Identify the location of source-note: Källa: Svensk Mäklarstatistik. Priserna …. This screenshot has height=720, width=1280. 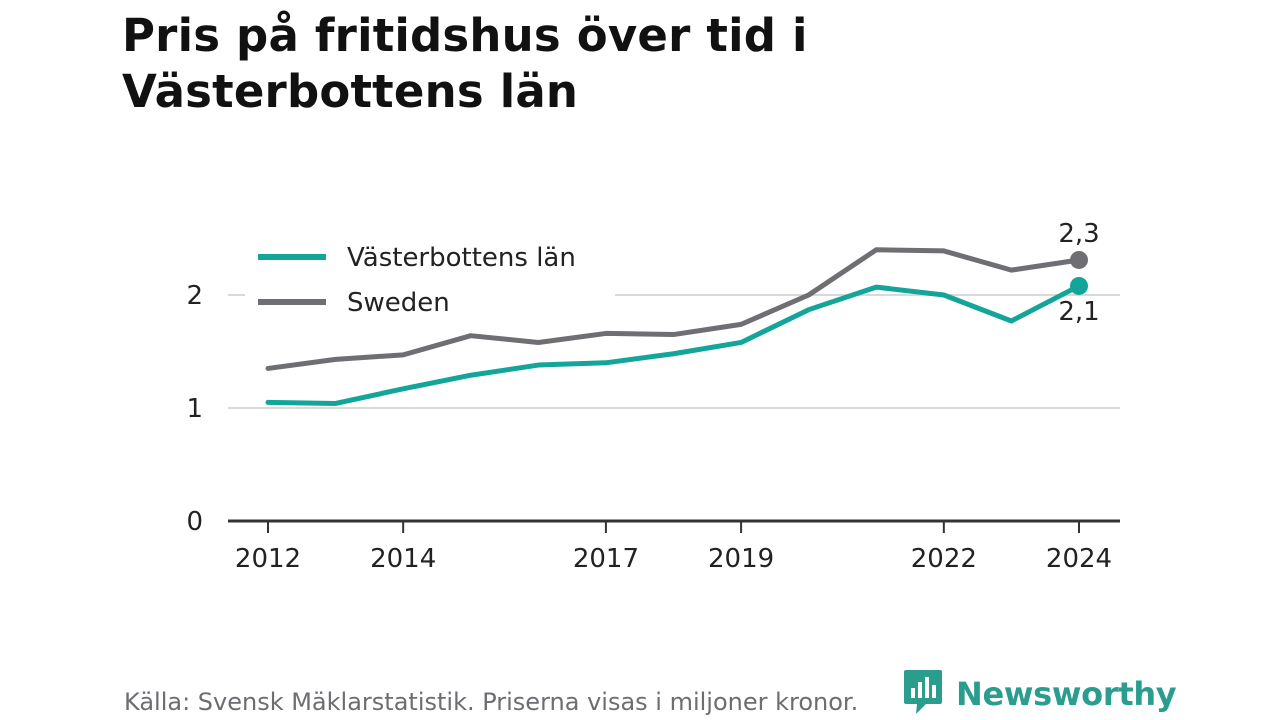
(491, 702).